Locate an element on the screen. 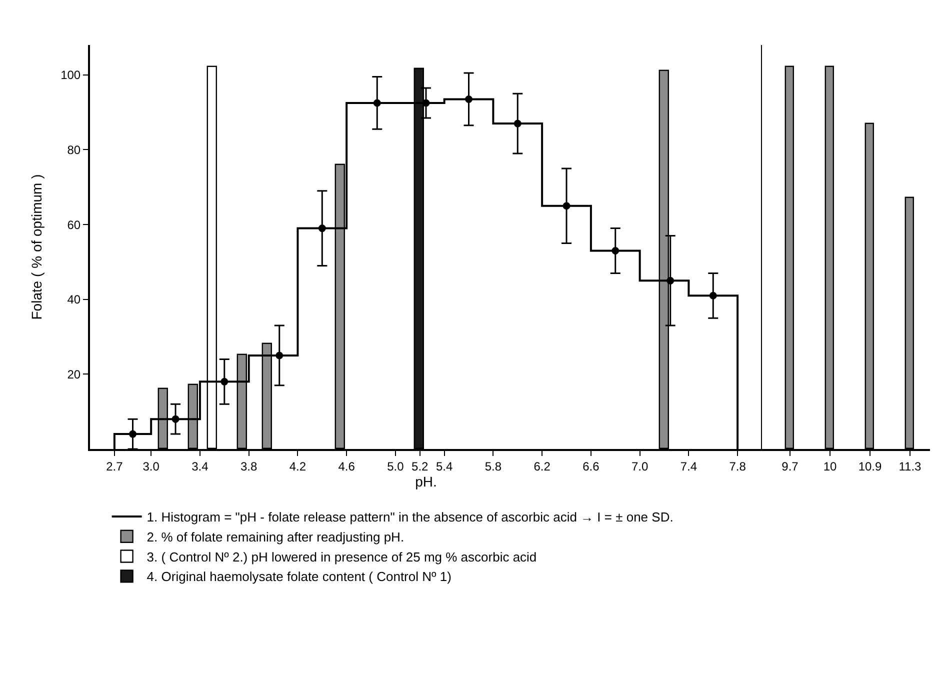 This screenshot has width=950, height=674. x-tick-label: 4.6 is located at coordinates (347, 466).